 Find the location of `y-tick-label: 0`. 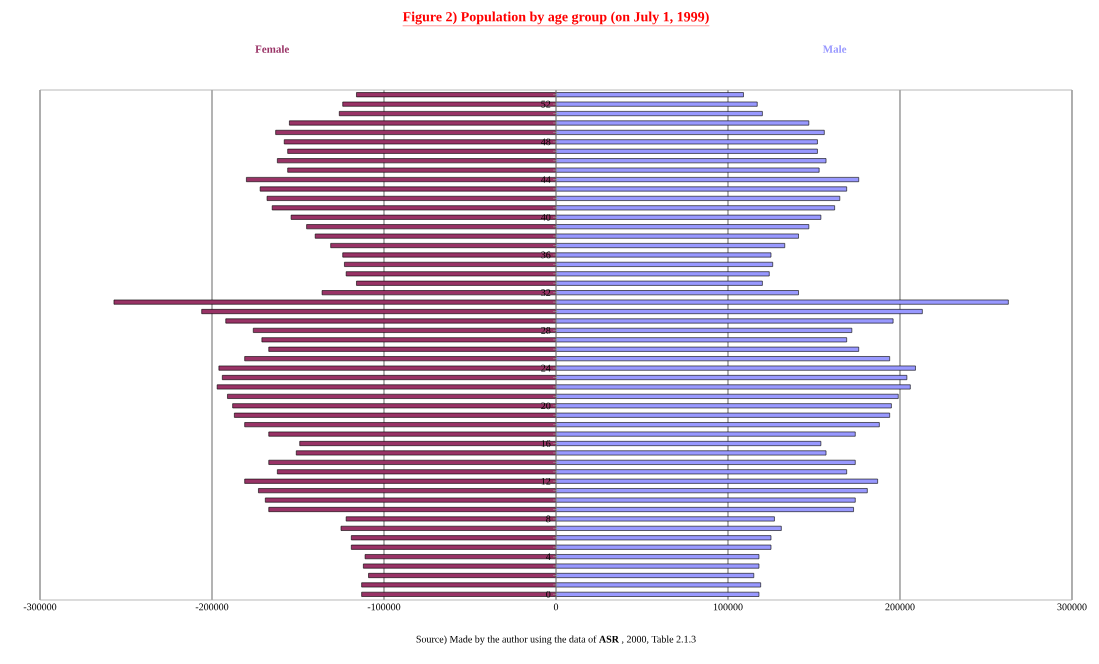

y-tick-label: 0 is located at coordinates (548, 594).